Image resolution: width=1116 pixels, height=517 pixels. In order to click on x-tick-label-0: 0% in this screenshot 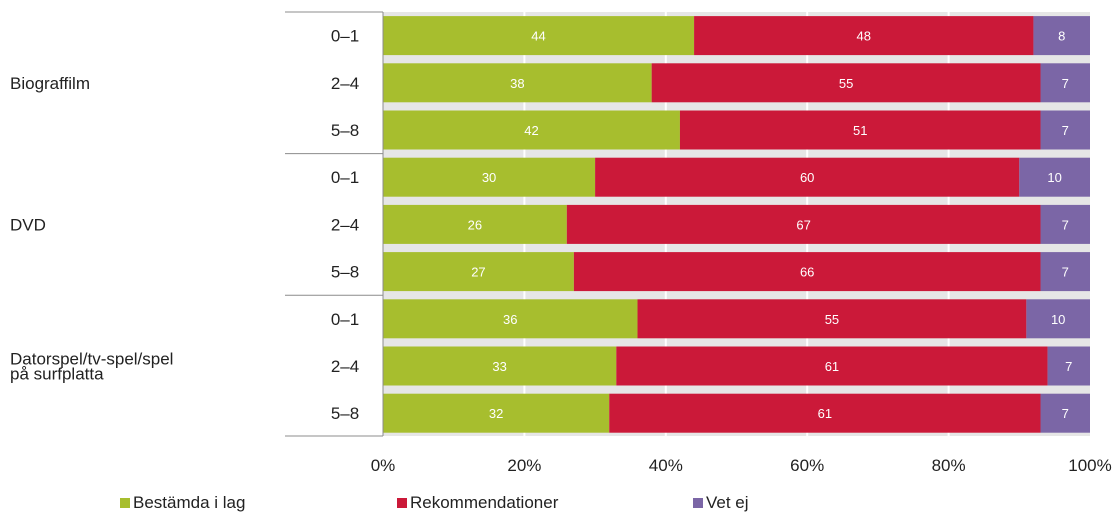, I will do `click(383, 465)`.